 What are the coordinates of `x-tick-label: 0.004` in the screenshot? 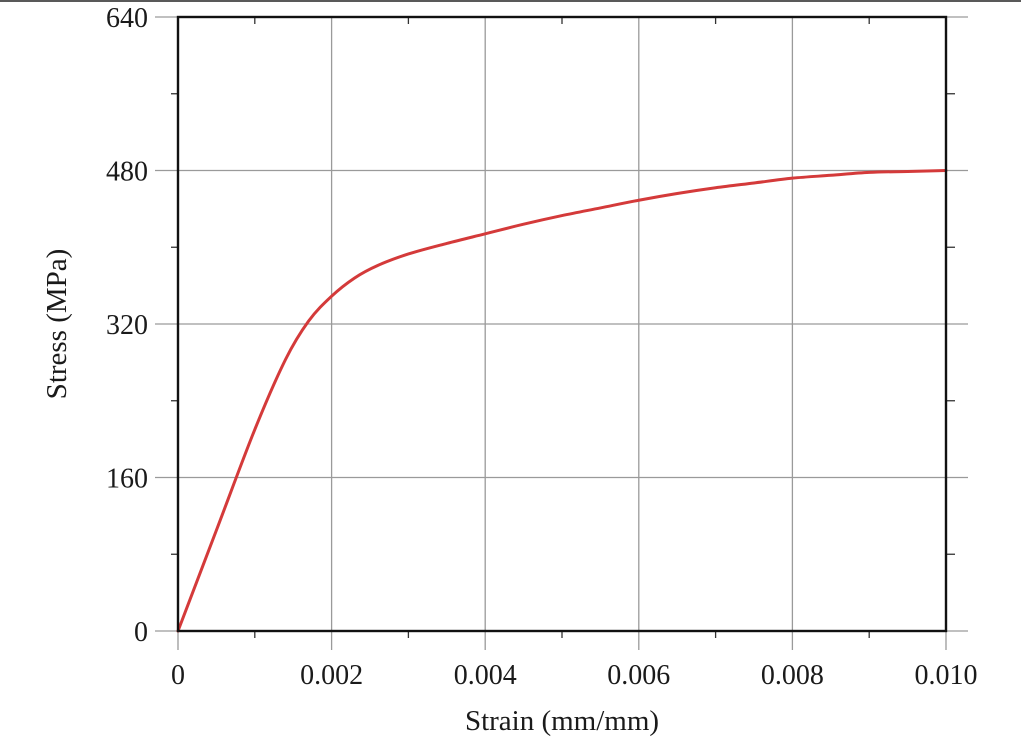 It's located at (485, 675).